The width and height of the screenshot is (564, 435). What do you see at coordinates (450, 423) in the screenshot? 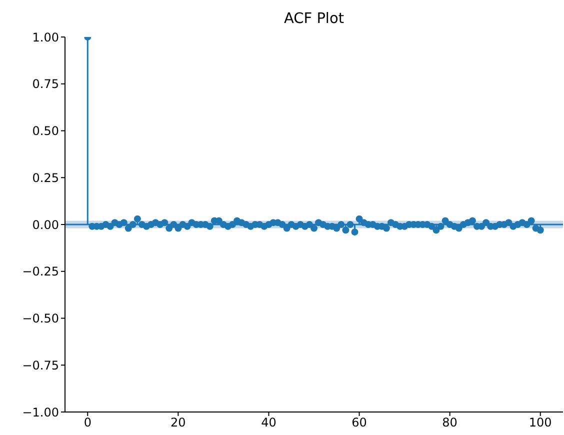
I see `x-tick-label: 80` at bounding box center [450, 423].